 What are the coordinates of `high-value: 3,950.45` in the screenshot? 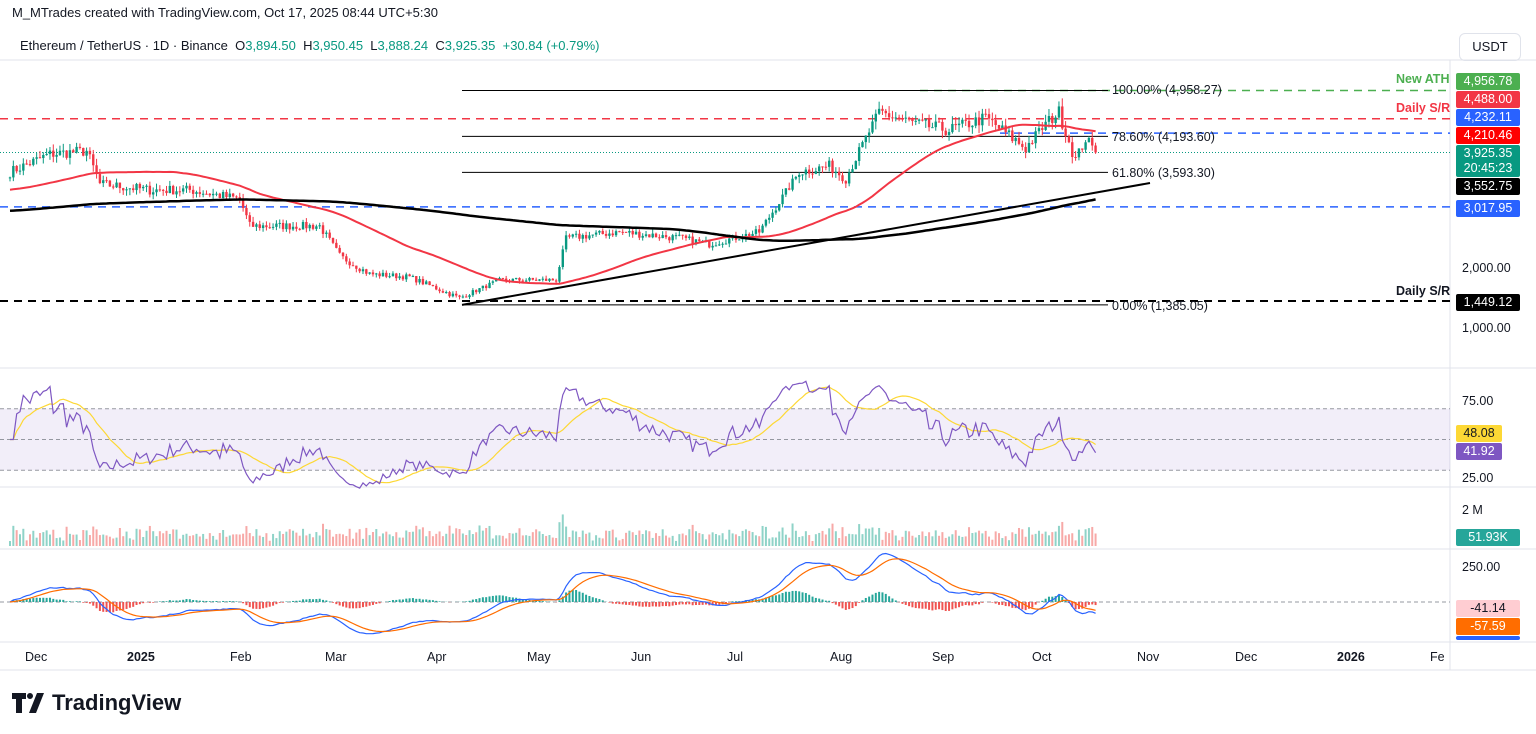 It's located at (338, 45).